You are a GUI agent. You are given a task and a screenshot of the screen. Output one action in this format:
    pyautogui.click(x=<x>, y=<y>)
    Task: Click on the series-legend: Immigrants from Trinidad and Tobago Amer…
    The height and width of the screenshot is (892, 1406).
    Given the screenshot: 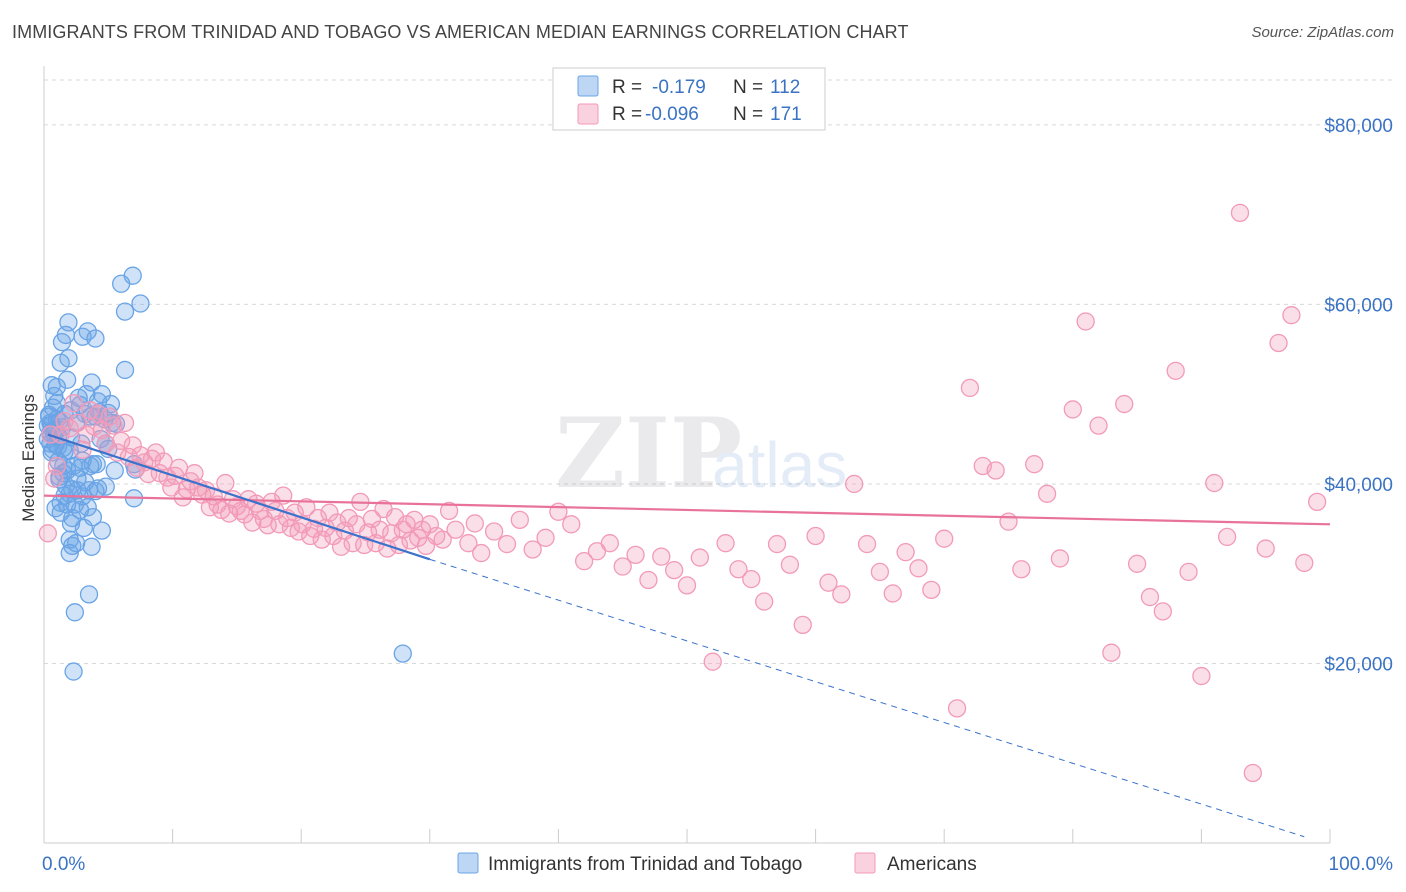 What is the action you would take?
    pyautogui.click(x=717, y=863)
    